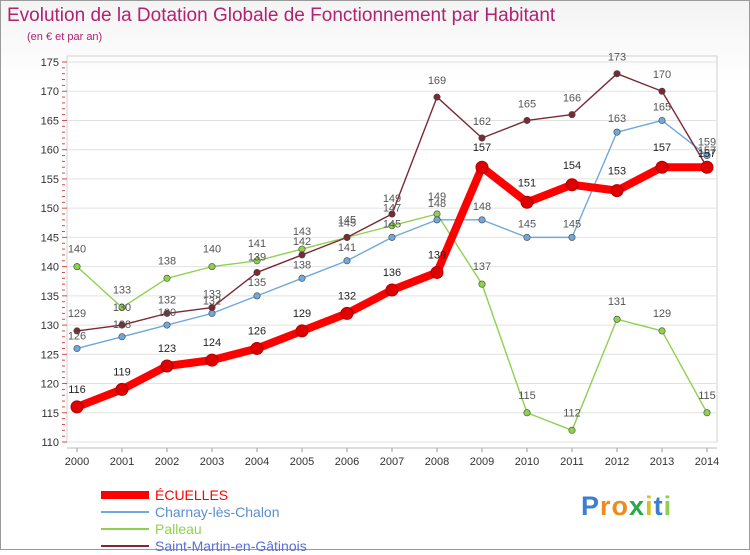 This screenshot has width=750, height=555. What do you see at coordinates (257, 462) in the screenshot?
I see `x-tick-label: 2004` at bounding box center [257, 462].